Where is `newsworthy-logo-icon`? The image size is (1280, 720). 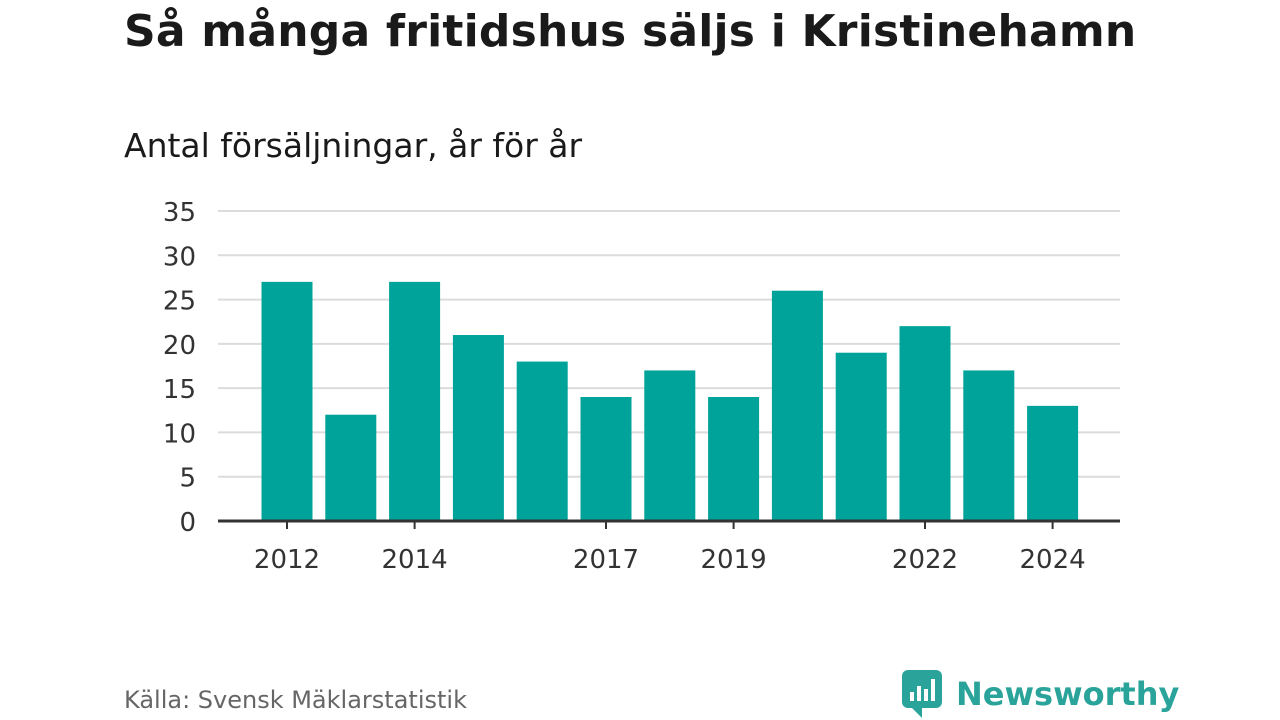 newsworthy-logo-icon is located at coordinates (922, 694).